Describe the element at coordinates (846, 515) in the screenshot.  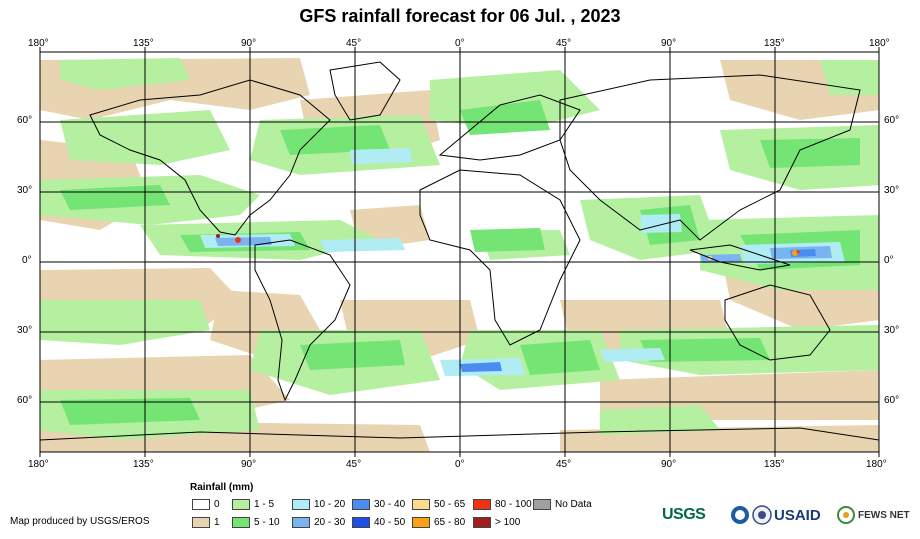
I see `fews-net-icon` at that location.